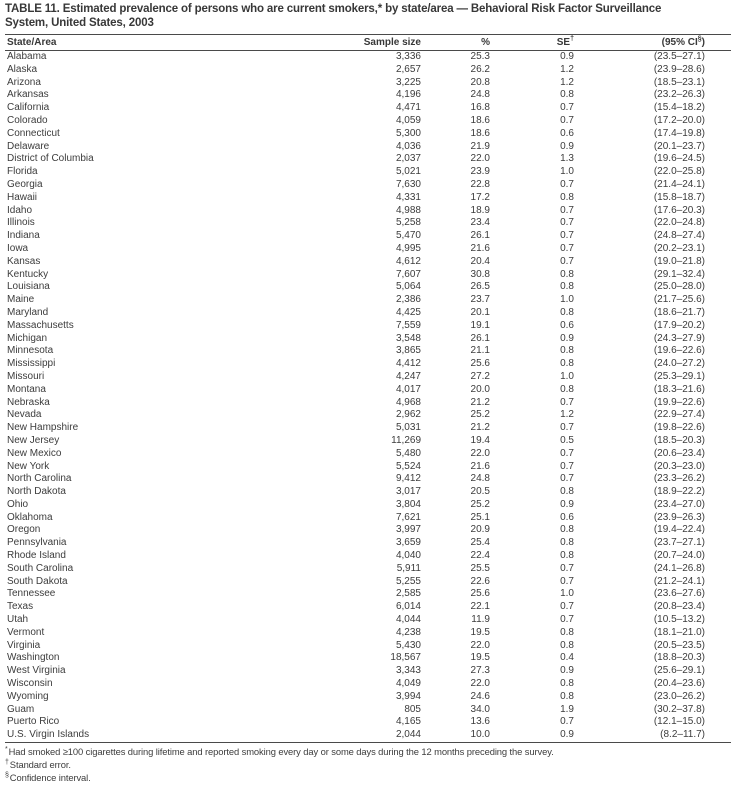 This screenshot has width=736, height=792. Describe the element at coordinates (408, 568) in the screenshot. I see `cell-sample-size: 5,911` at that location.